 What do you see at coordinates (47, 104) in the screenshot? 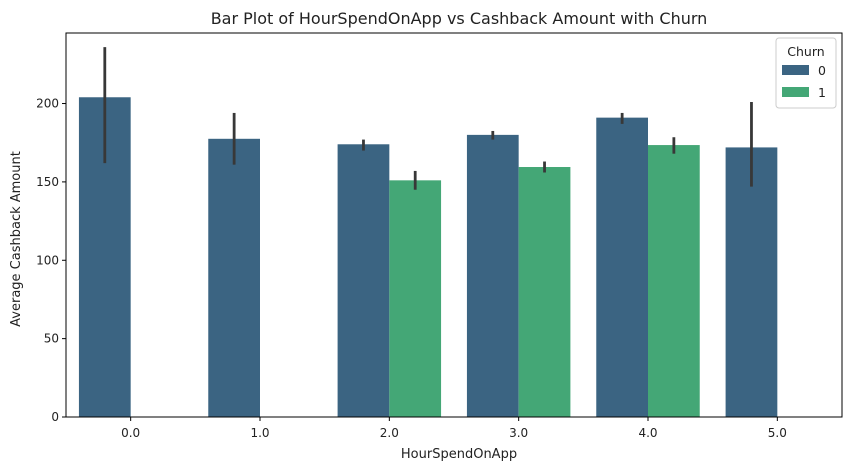
I see `y-tick-label: 200` at bounding box center [47, 104].